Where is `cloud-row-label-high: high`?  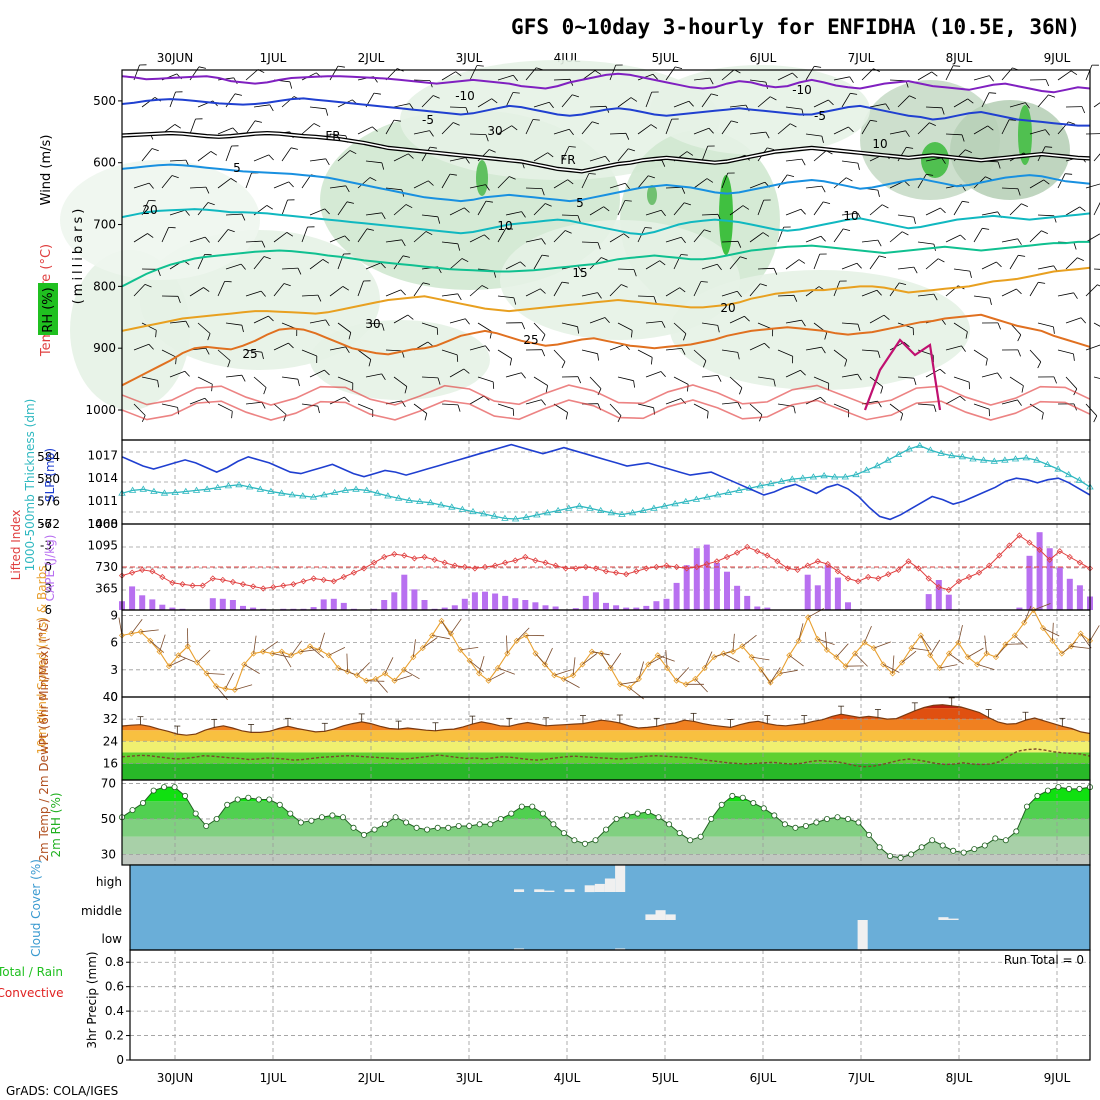
cloud-row-label-high: high is located at coordinates (109, 882).